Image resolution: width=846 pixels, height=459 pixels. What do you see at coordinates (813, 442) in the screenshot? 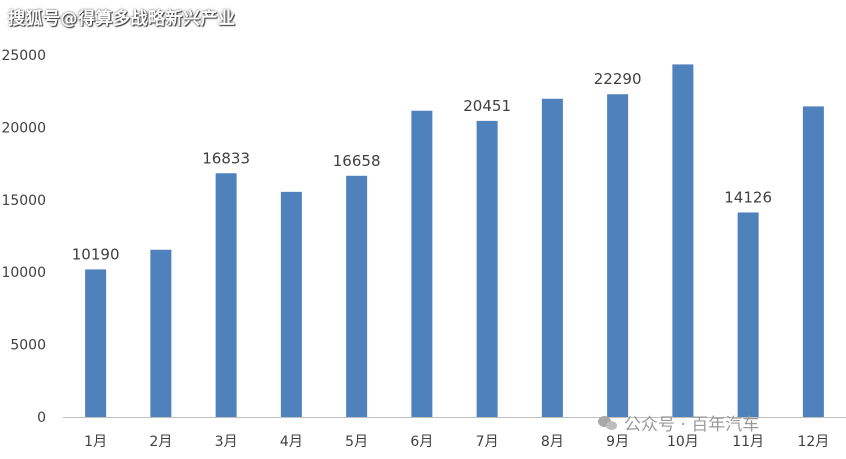
I see `x-tick-label: 12月` at bounding box center [813, 442].